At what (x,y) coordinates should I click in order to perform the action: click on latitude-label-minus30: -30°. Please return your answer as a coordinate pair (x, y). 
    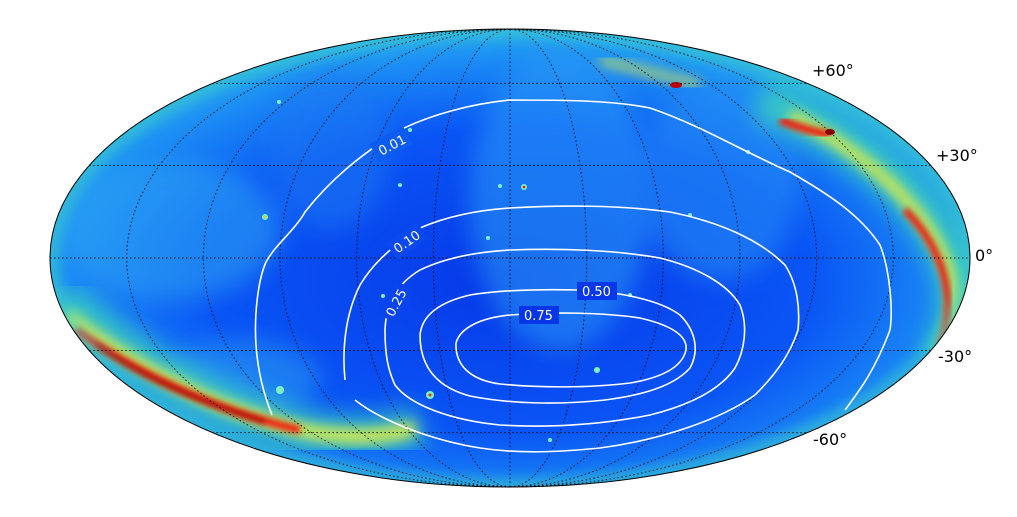
    Looking at the image, I should click on (955, 356).